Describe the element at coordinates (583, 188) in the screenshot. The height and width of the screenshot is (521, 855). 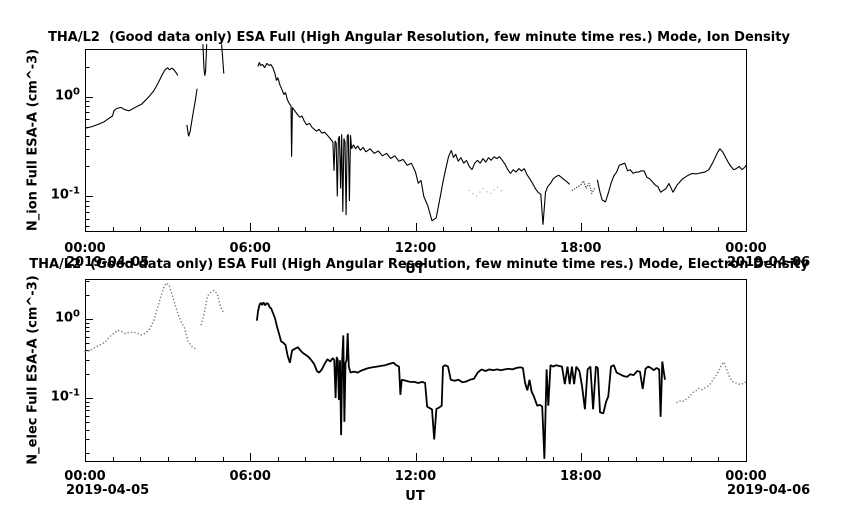
I see `series-ion-dotted` at that location.